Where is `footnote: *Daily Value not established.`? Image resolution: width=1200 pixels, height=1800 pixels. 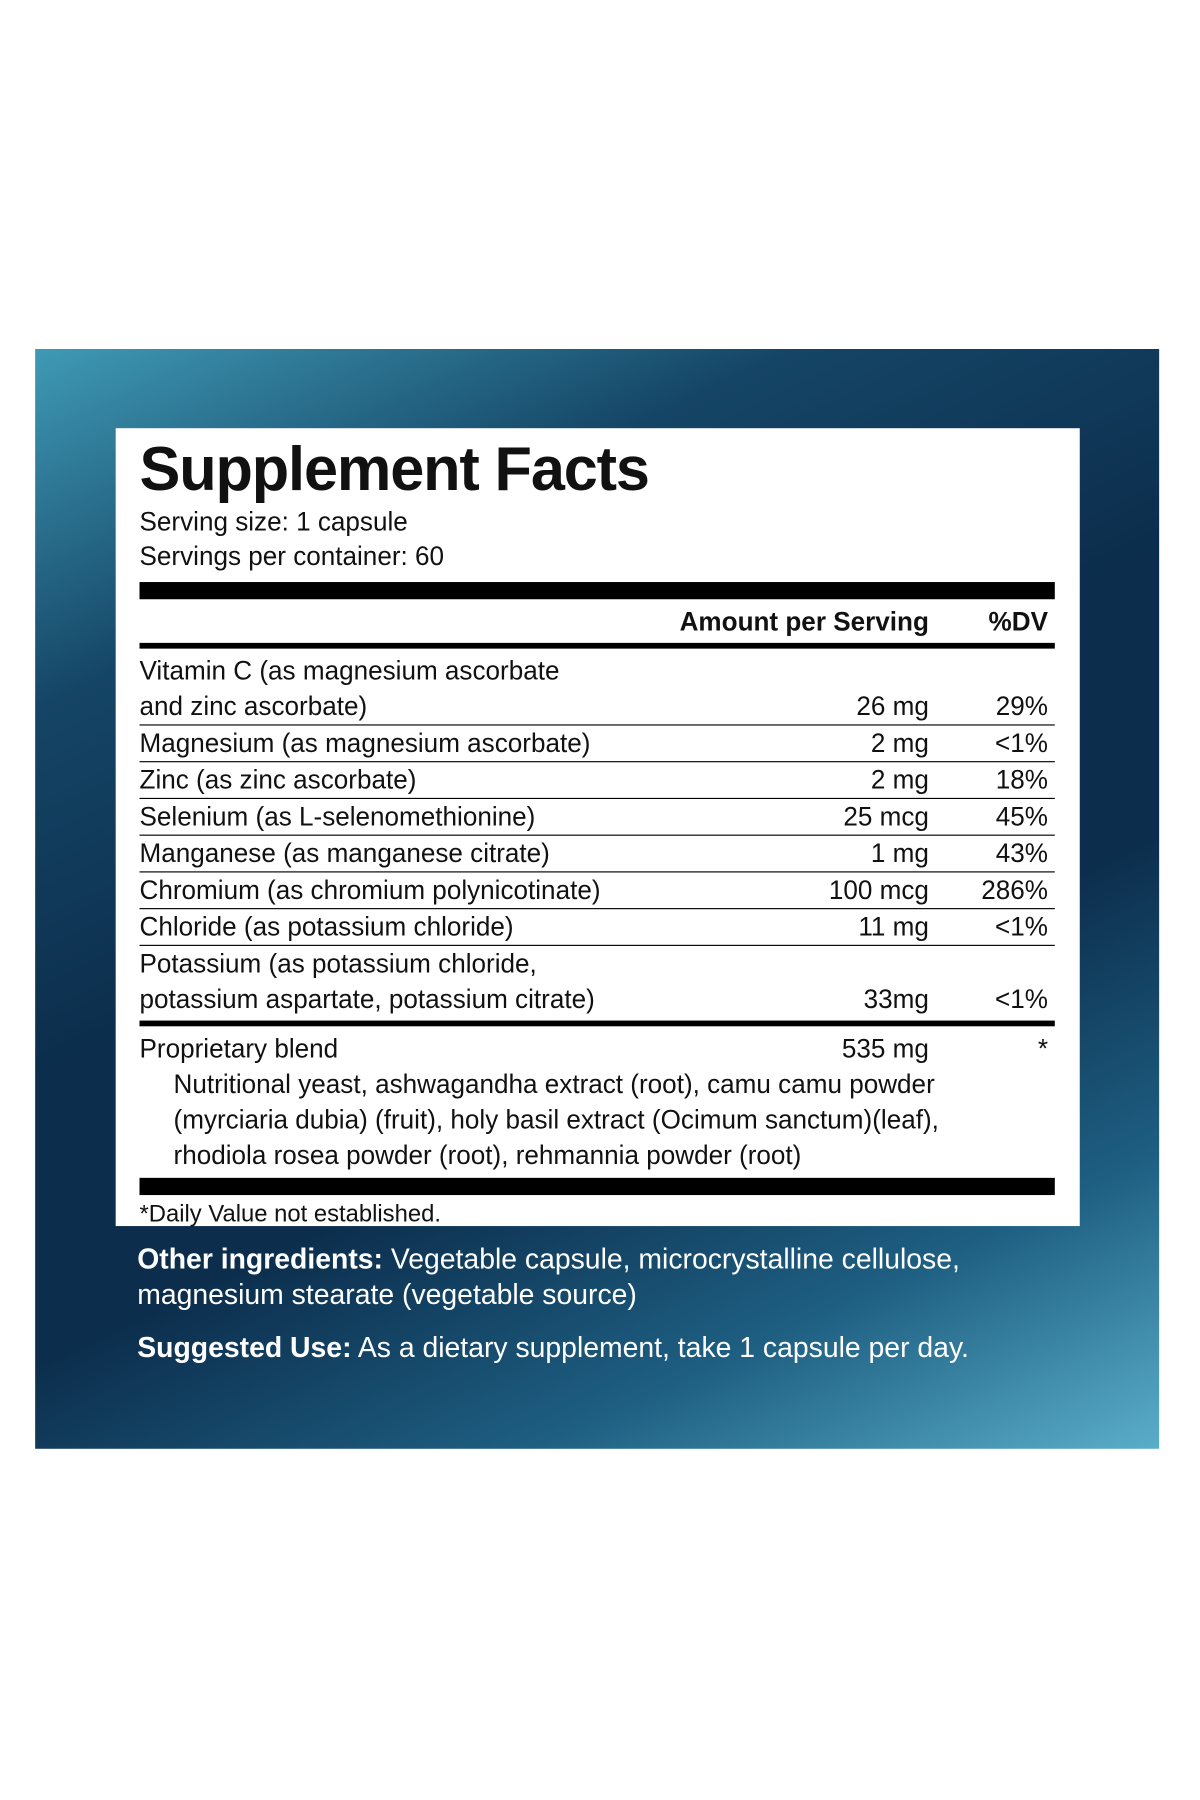 footnote: *Daily Value not established. is located at coordinates (290, 1214).